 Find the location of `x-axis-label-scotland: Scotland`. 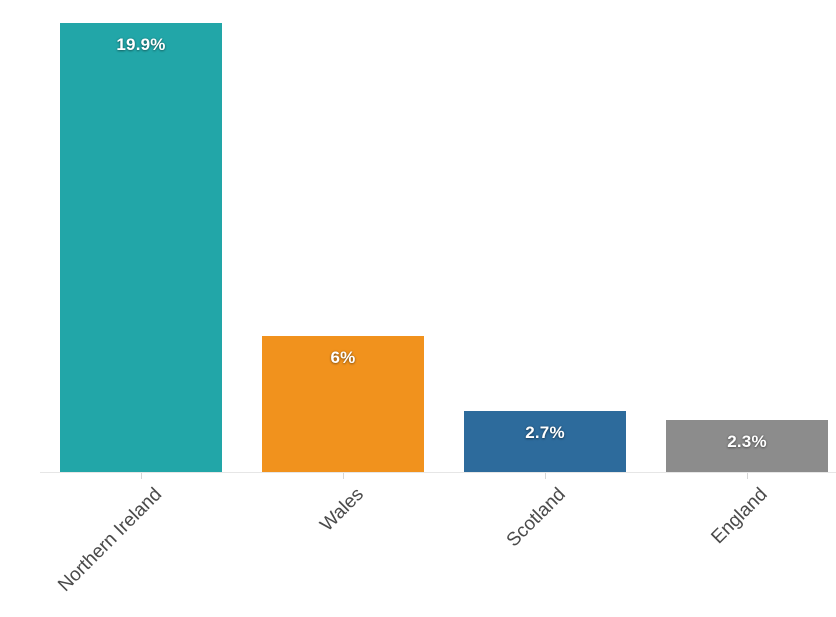

x-axis-label-scotland: Scotland is located at coordinates (536, 518).